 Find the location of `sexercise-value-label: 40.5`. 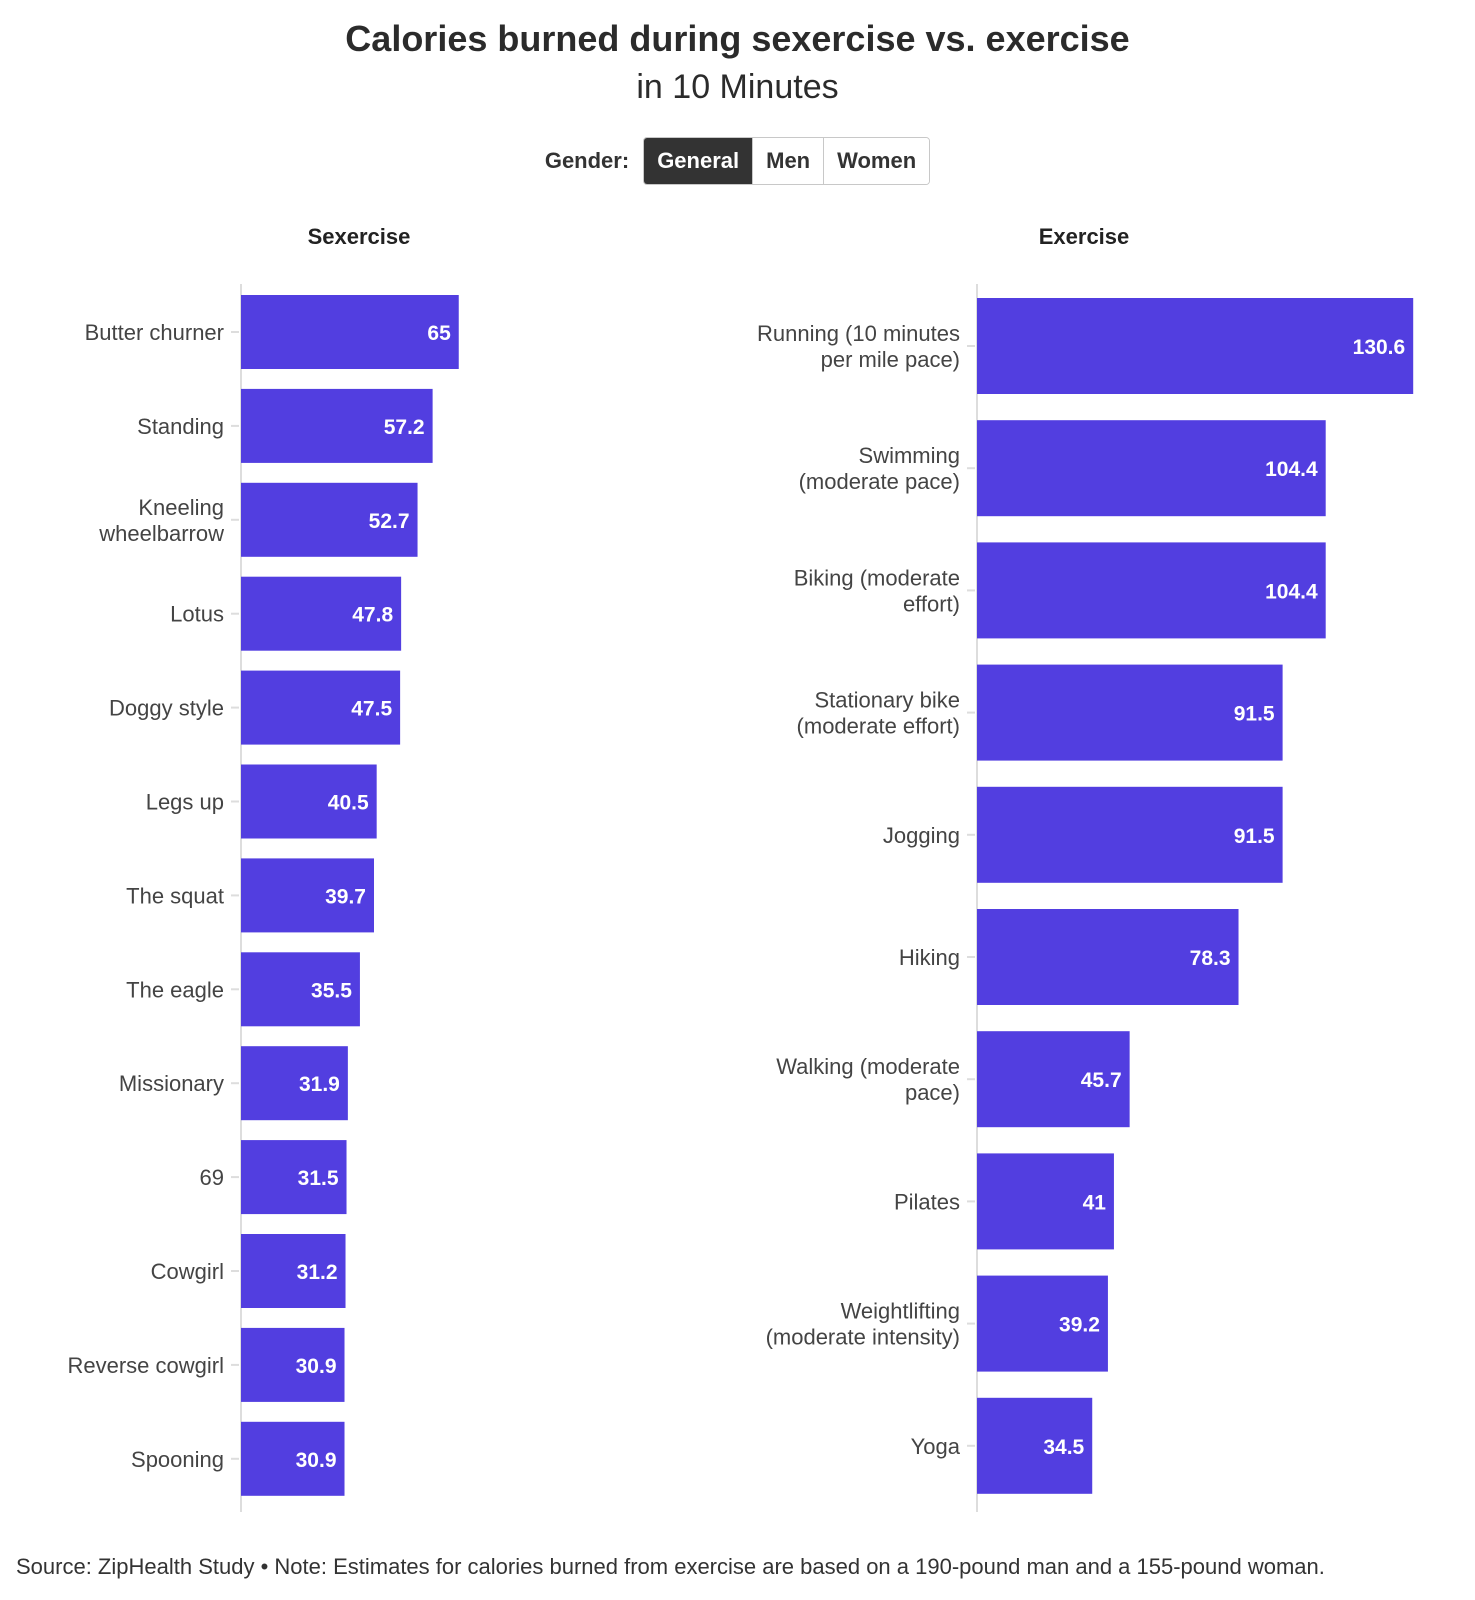

sexercise-value-label: 40.5 is located at coordinates (348, 803).